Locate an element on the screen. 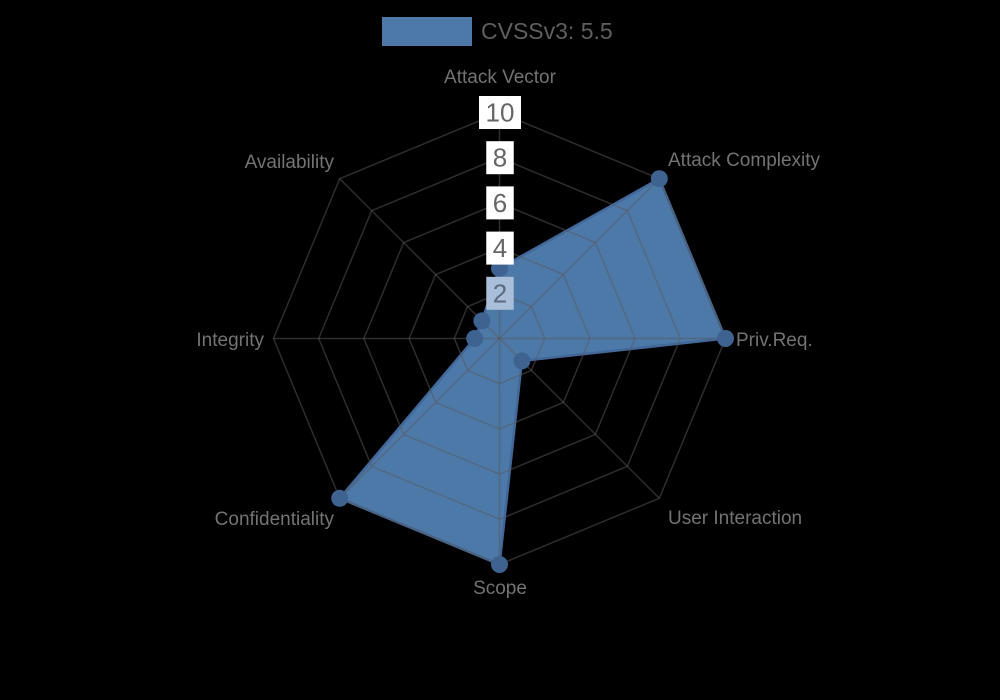  axis-label-confidentiality: Confidentiality is located at coordinates (275, 519).